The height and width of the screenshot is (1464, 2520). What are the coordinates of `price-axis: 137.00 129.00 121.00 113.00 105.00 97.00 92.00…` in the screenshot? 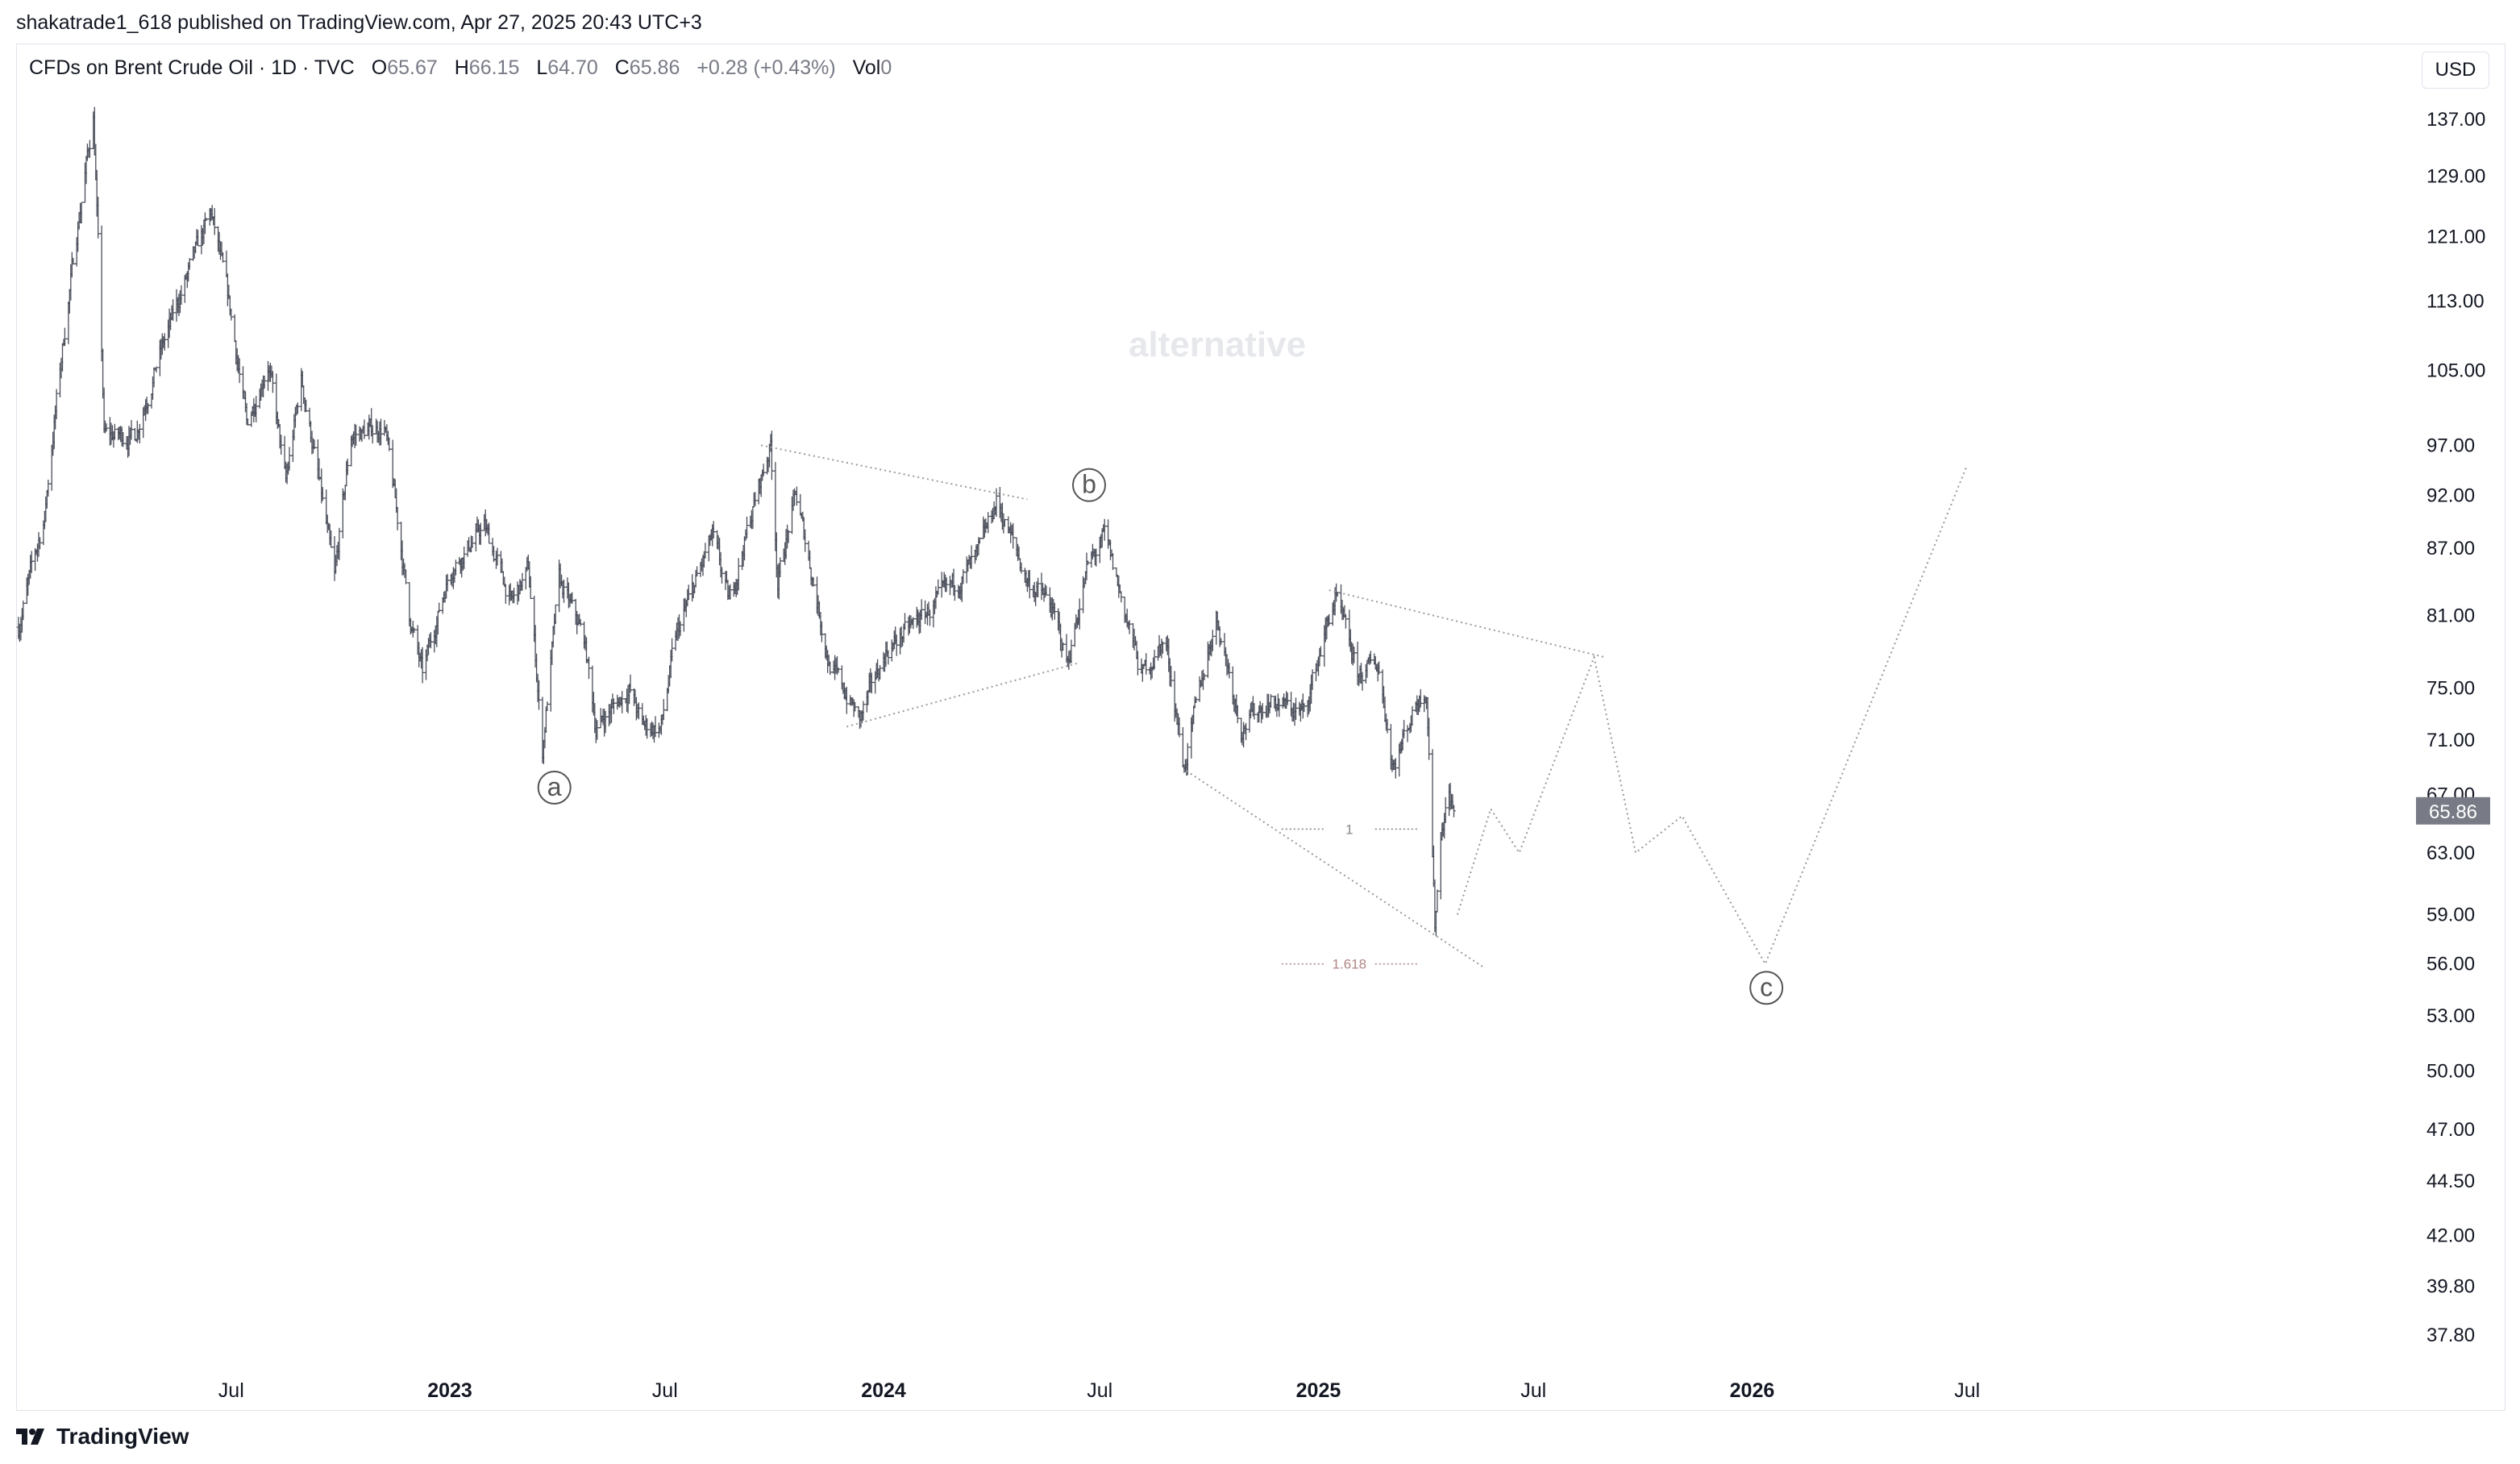 It's located at (2453, 728).